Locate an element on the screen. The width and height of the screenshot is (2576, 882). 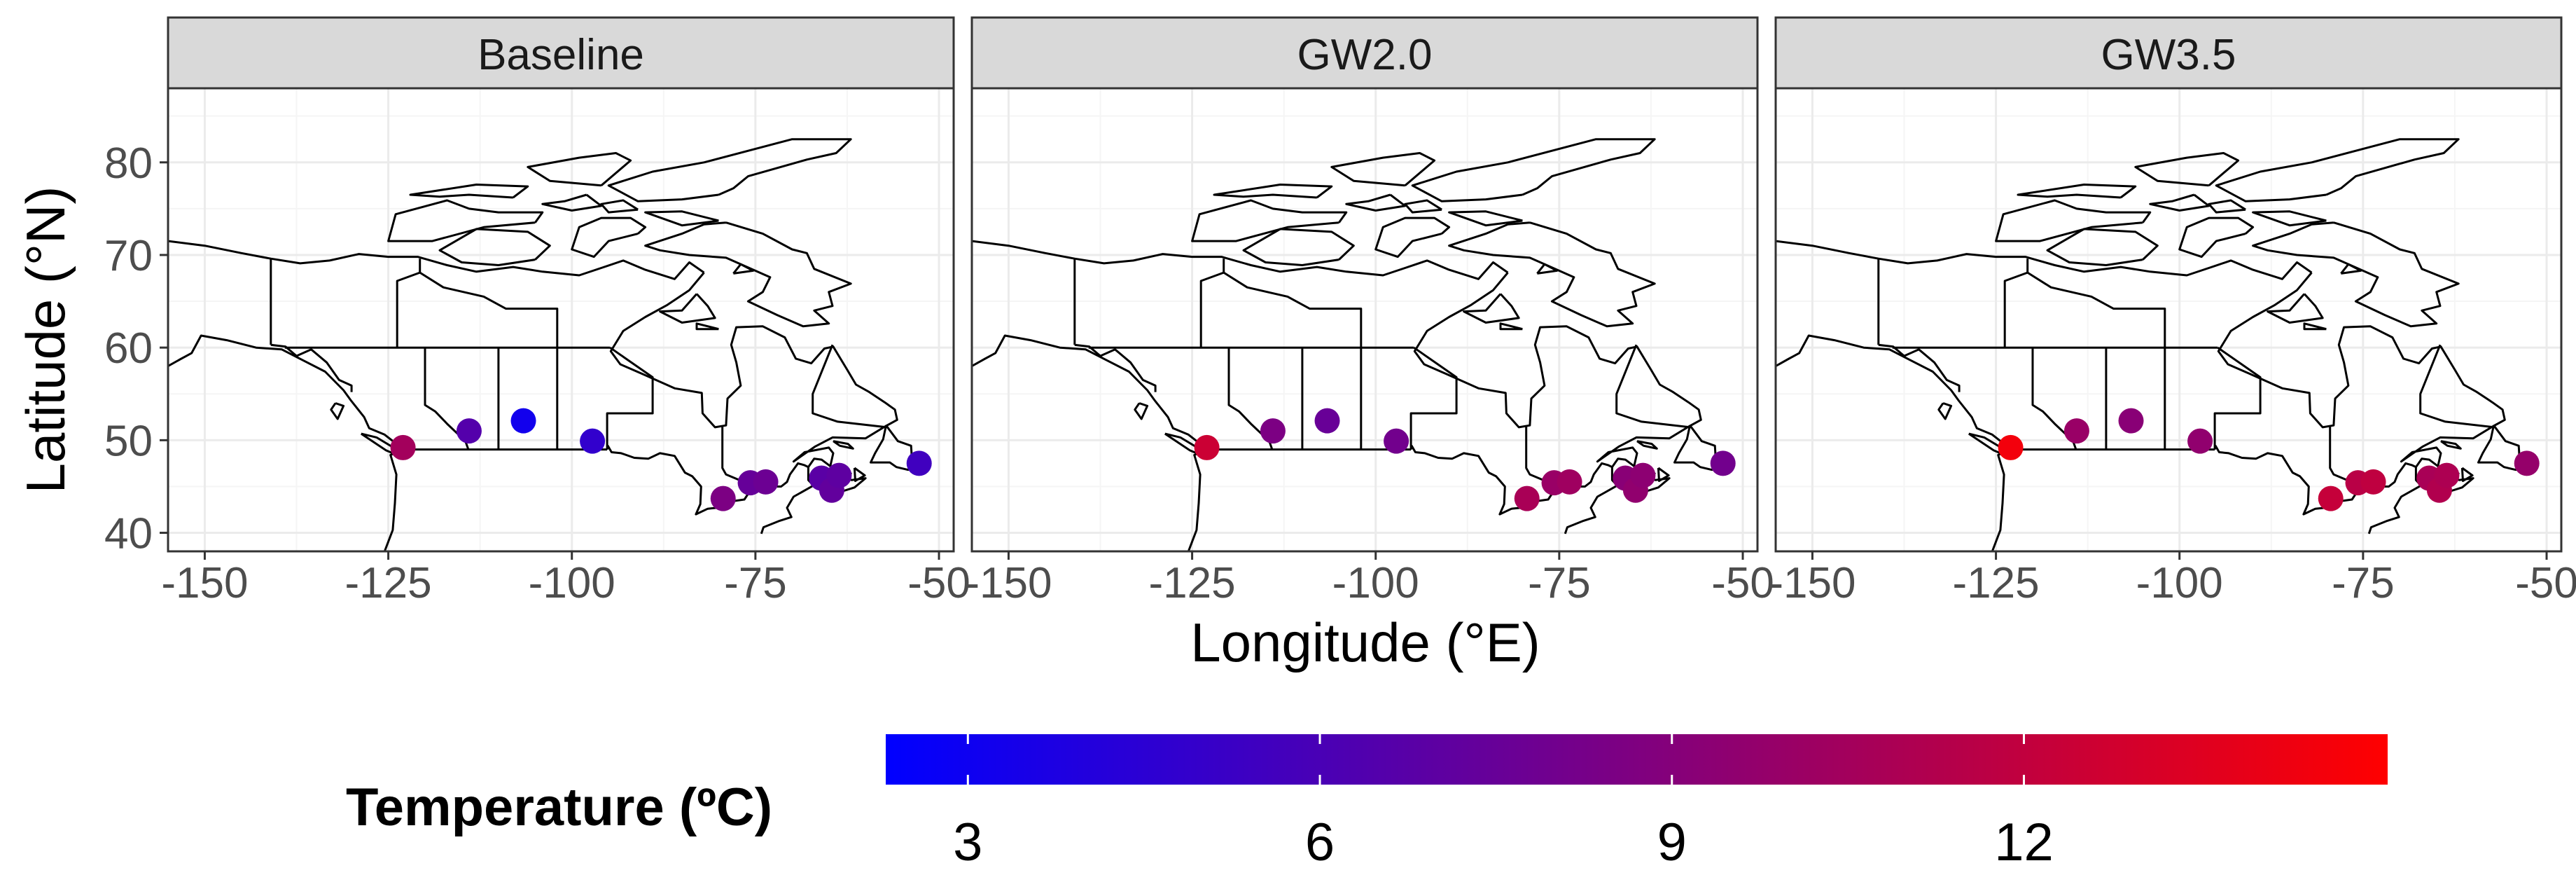
basemap is located at coordinates (2152, 344).